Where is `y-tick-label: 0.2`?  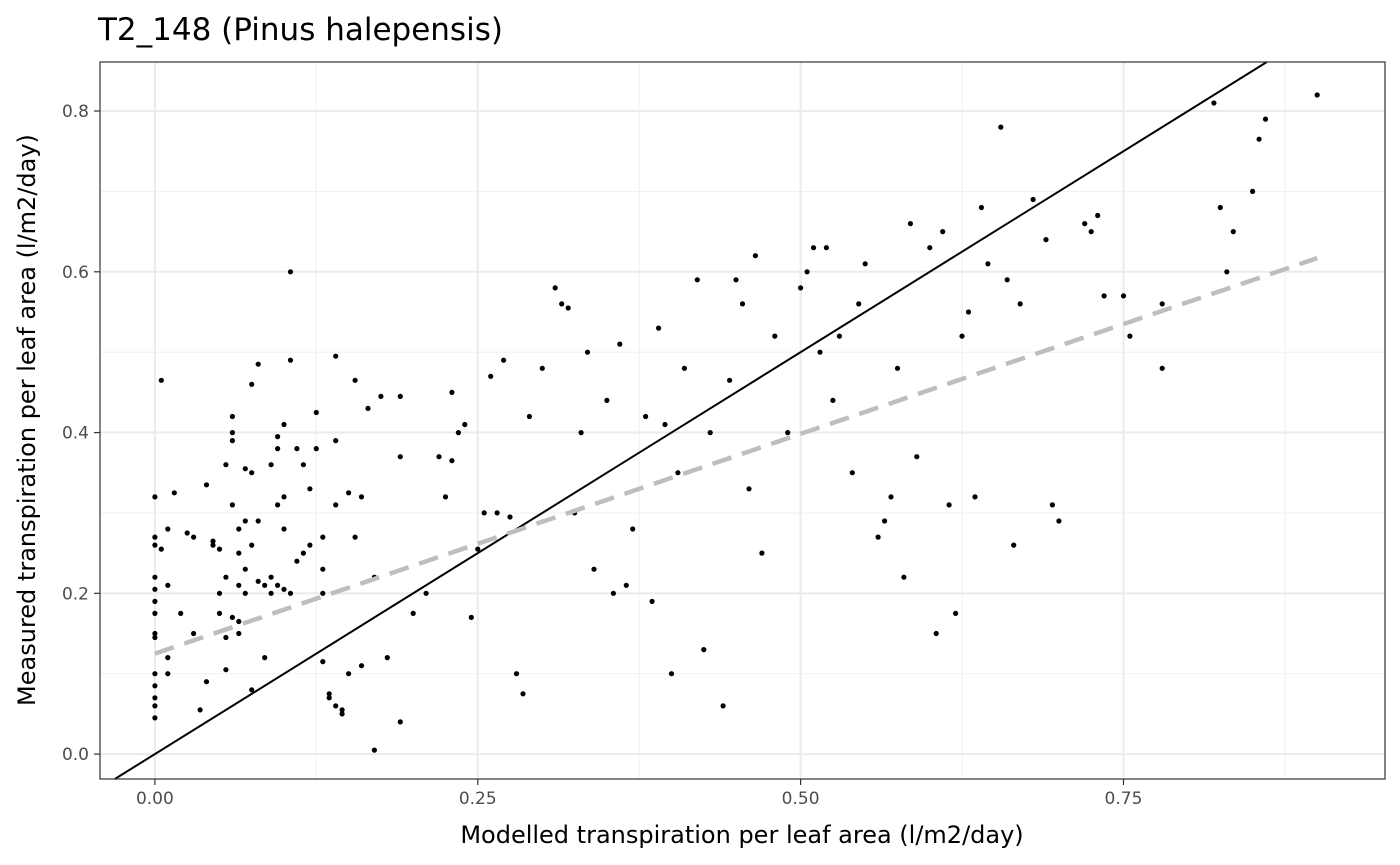 y-tick-label: 0.2 is located at coordinates (75, 594).